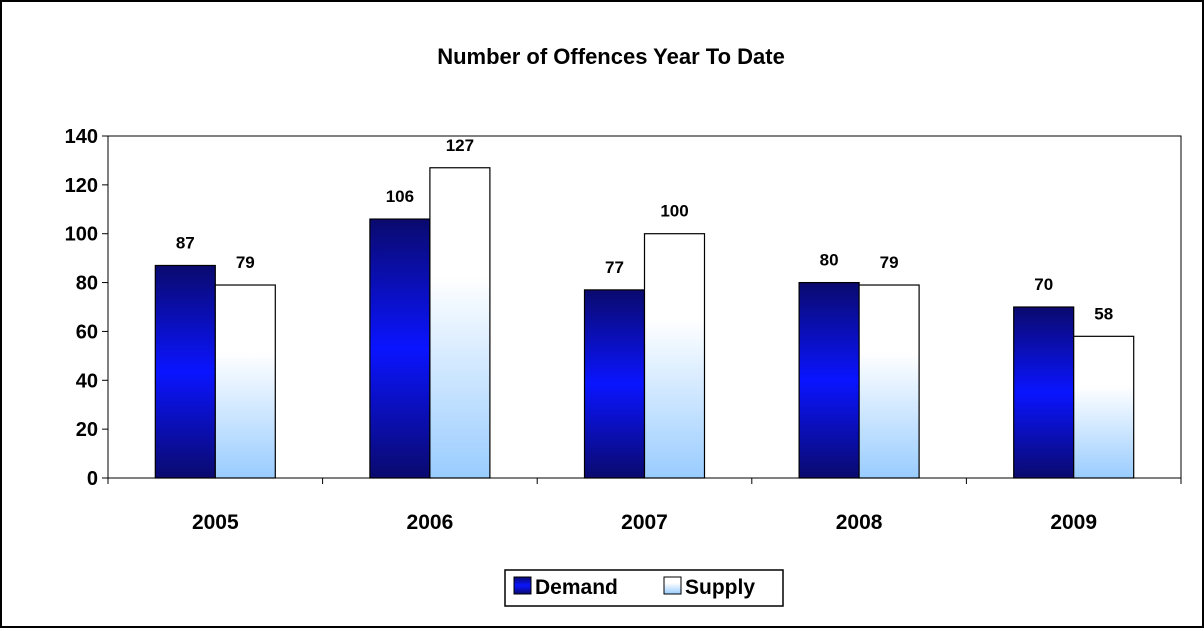 This screenshot has width=1204, height=631. Describe the element at coordinates (644, 522) in the screenshot. I see `x-category-label: 2007` at that location.